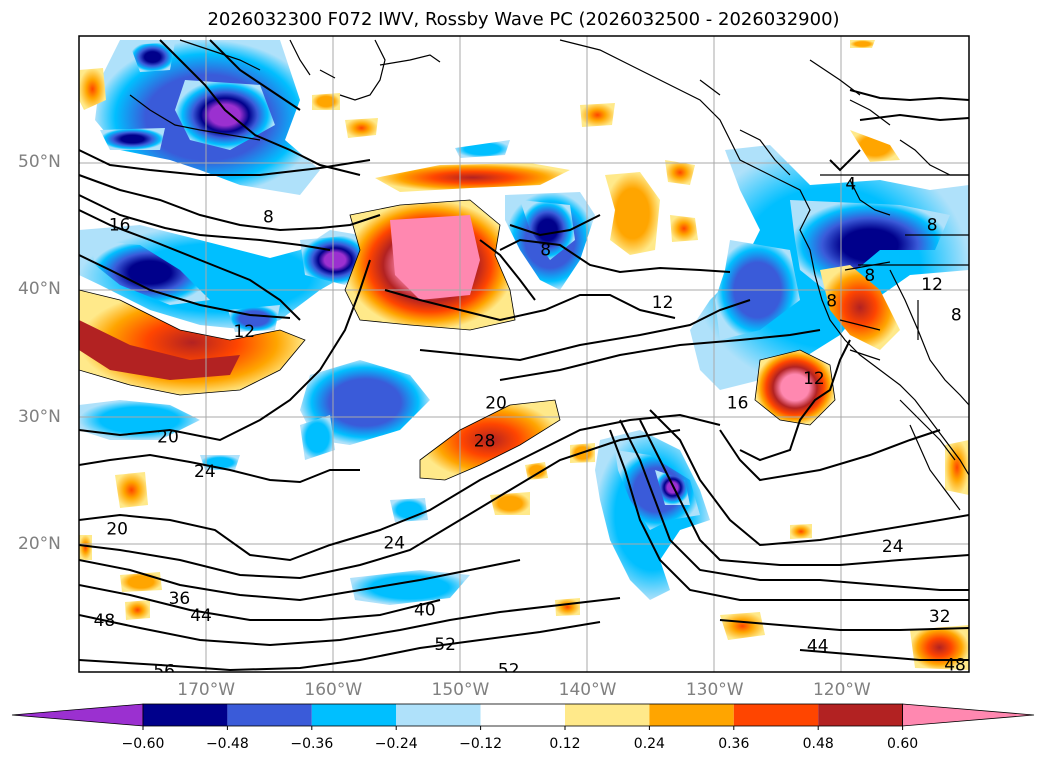  Describe the element at coordinates (312, 744) in the screenshot. I see `colorbar-tick-label: −0.36` at that location.